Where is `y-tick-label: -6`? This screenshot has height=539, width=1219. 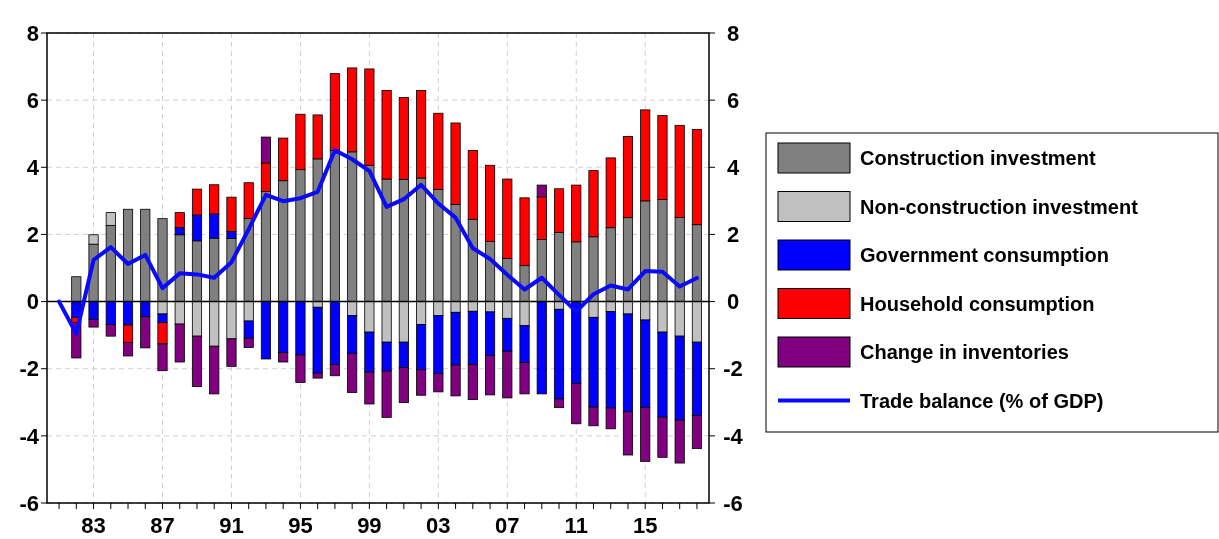 y-tick-label: -6 is located at coordinates (29, 503).